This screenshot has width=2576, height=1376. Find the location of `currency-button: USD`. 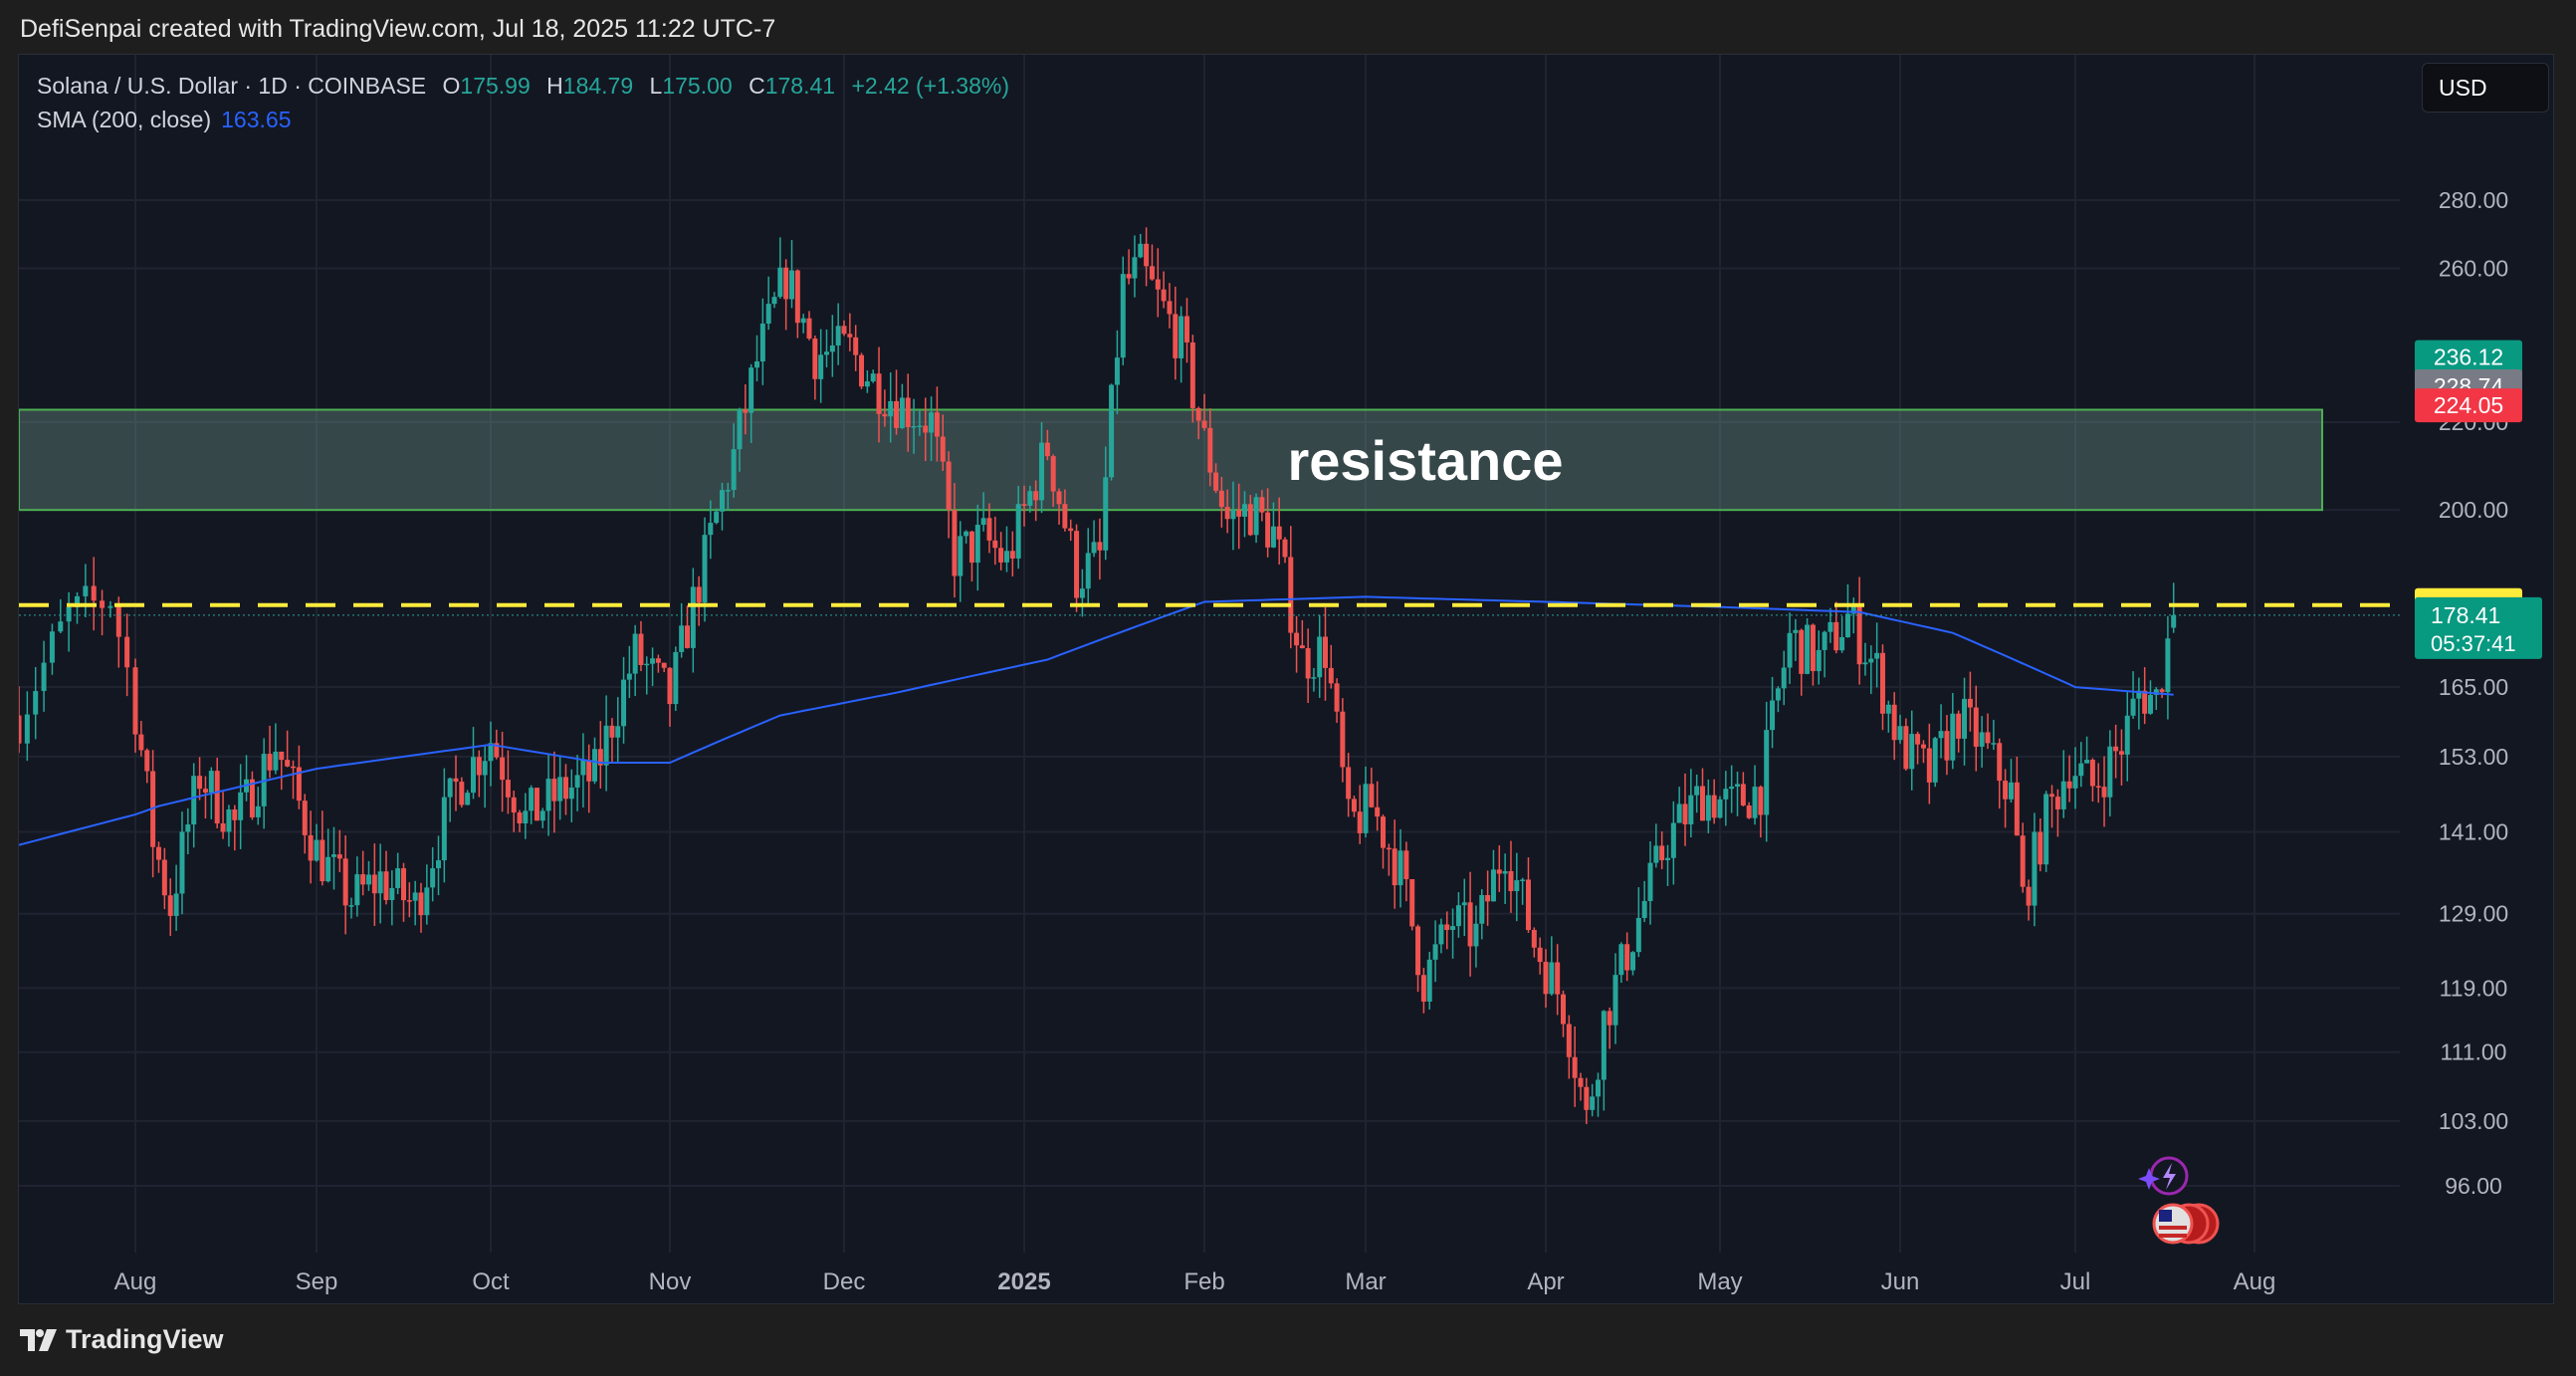

currency-button: USD is located at coordinates (2485, 88).